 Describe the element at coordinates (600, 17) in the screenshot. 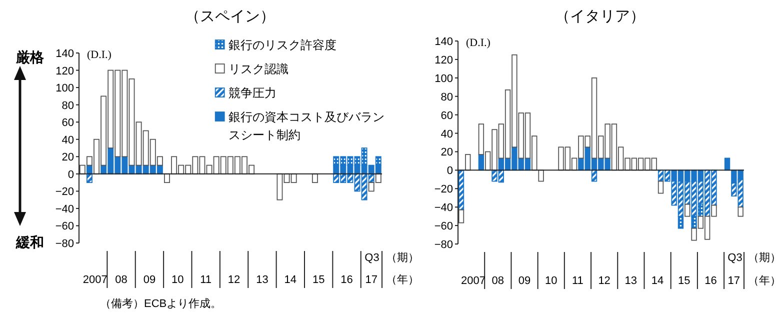

I see `chart-title: （イタリア）` at that location.